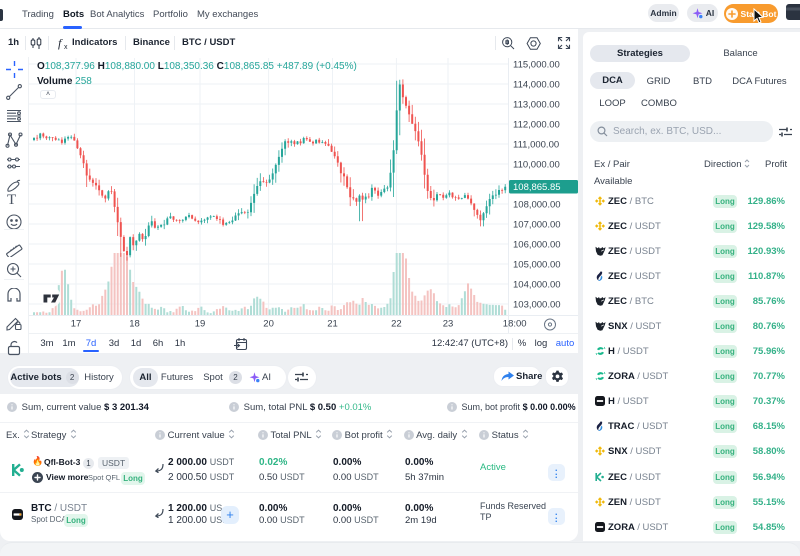 This screenshot has width=800, height=556. What do you see at coordinates (537, 265) in the screenshot?
I see `svg-text: 105,000.00` at bounding box center [537, 265].